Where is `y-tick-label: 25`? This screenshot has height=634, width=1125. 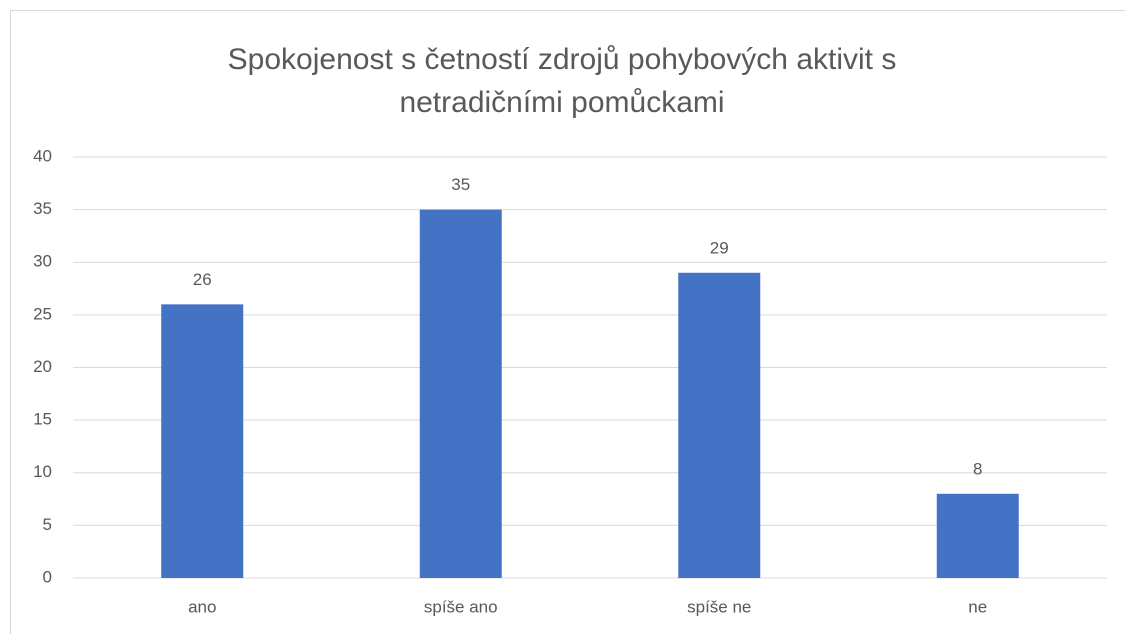 y-tick-label: 25 is located at coordinates (42, 313).